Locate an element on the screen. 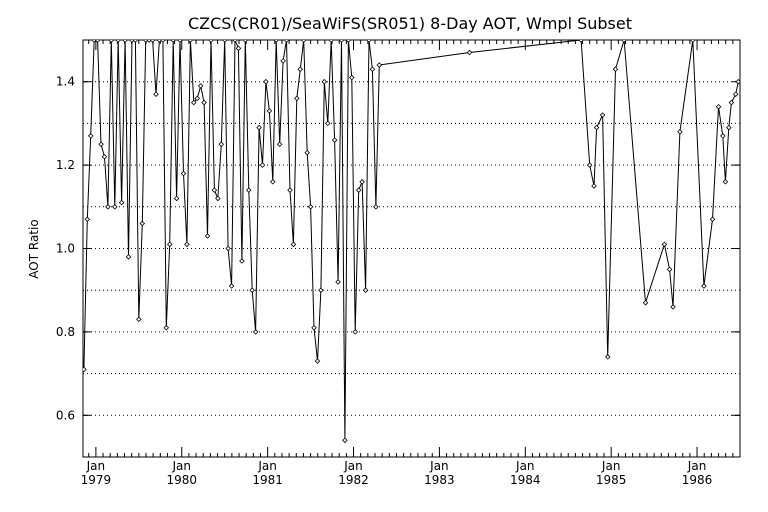 This screenshot has height=512, width=768. y-tick-label: 1.2 is located at coordinates (65, 165).